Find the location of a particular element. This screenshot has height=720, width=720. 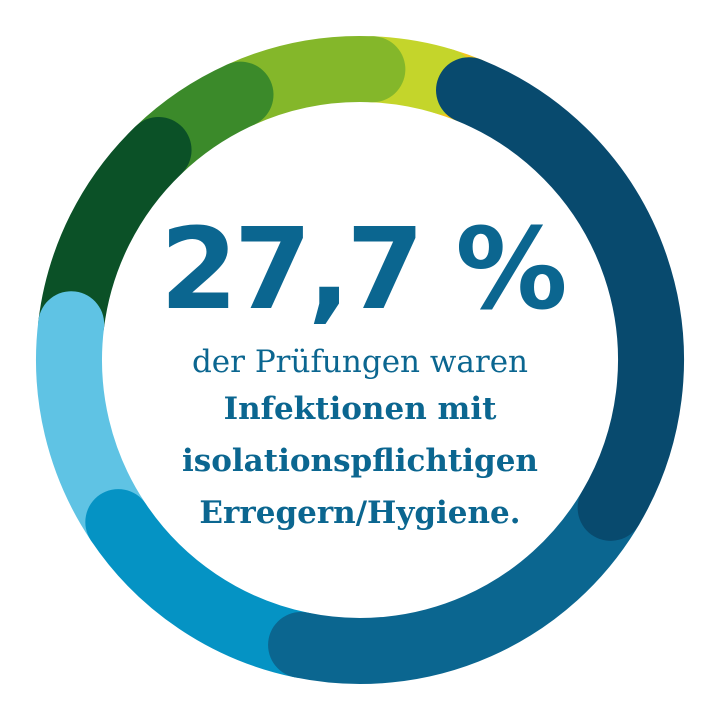

headline-percentage: 27,7 % is located at coordinates (364, 270).